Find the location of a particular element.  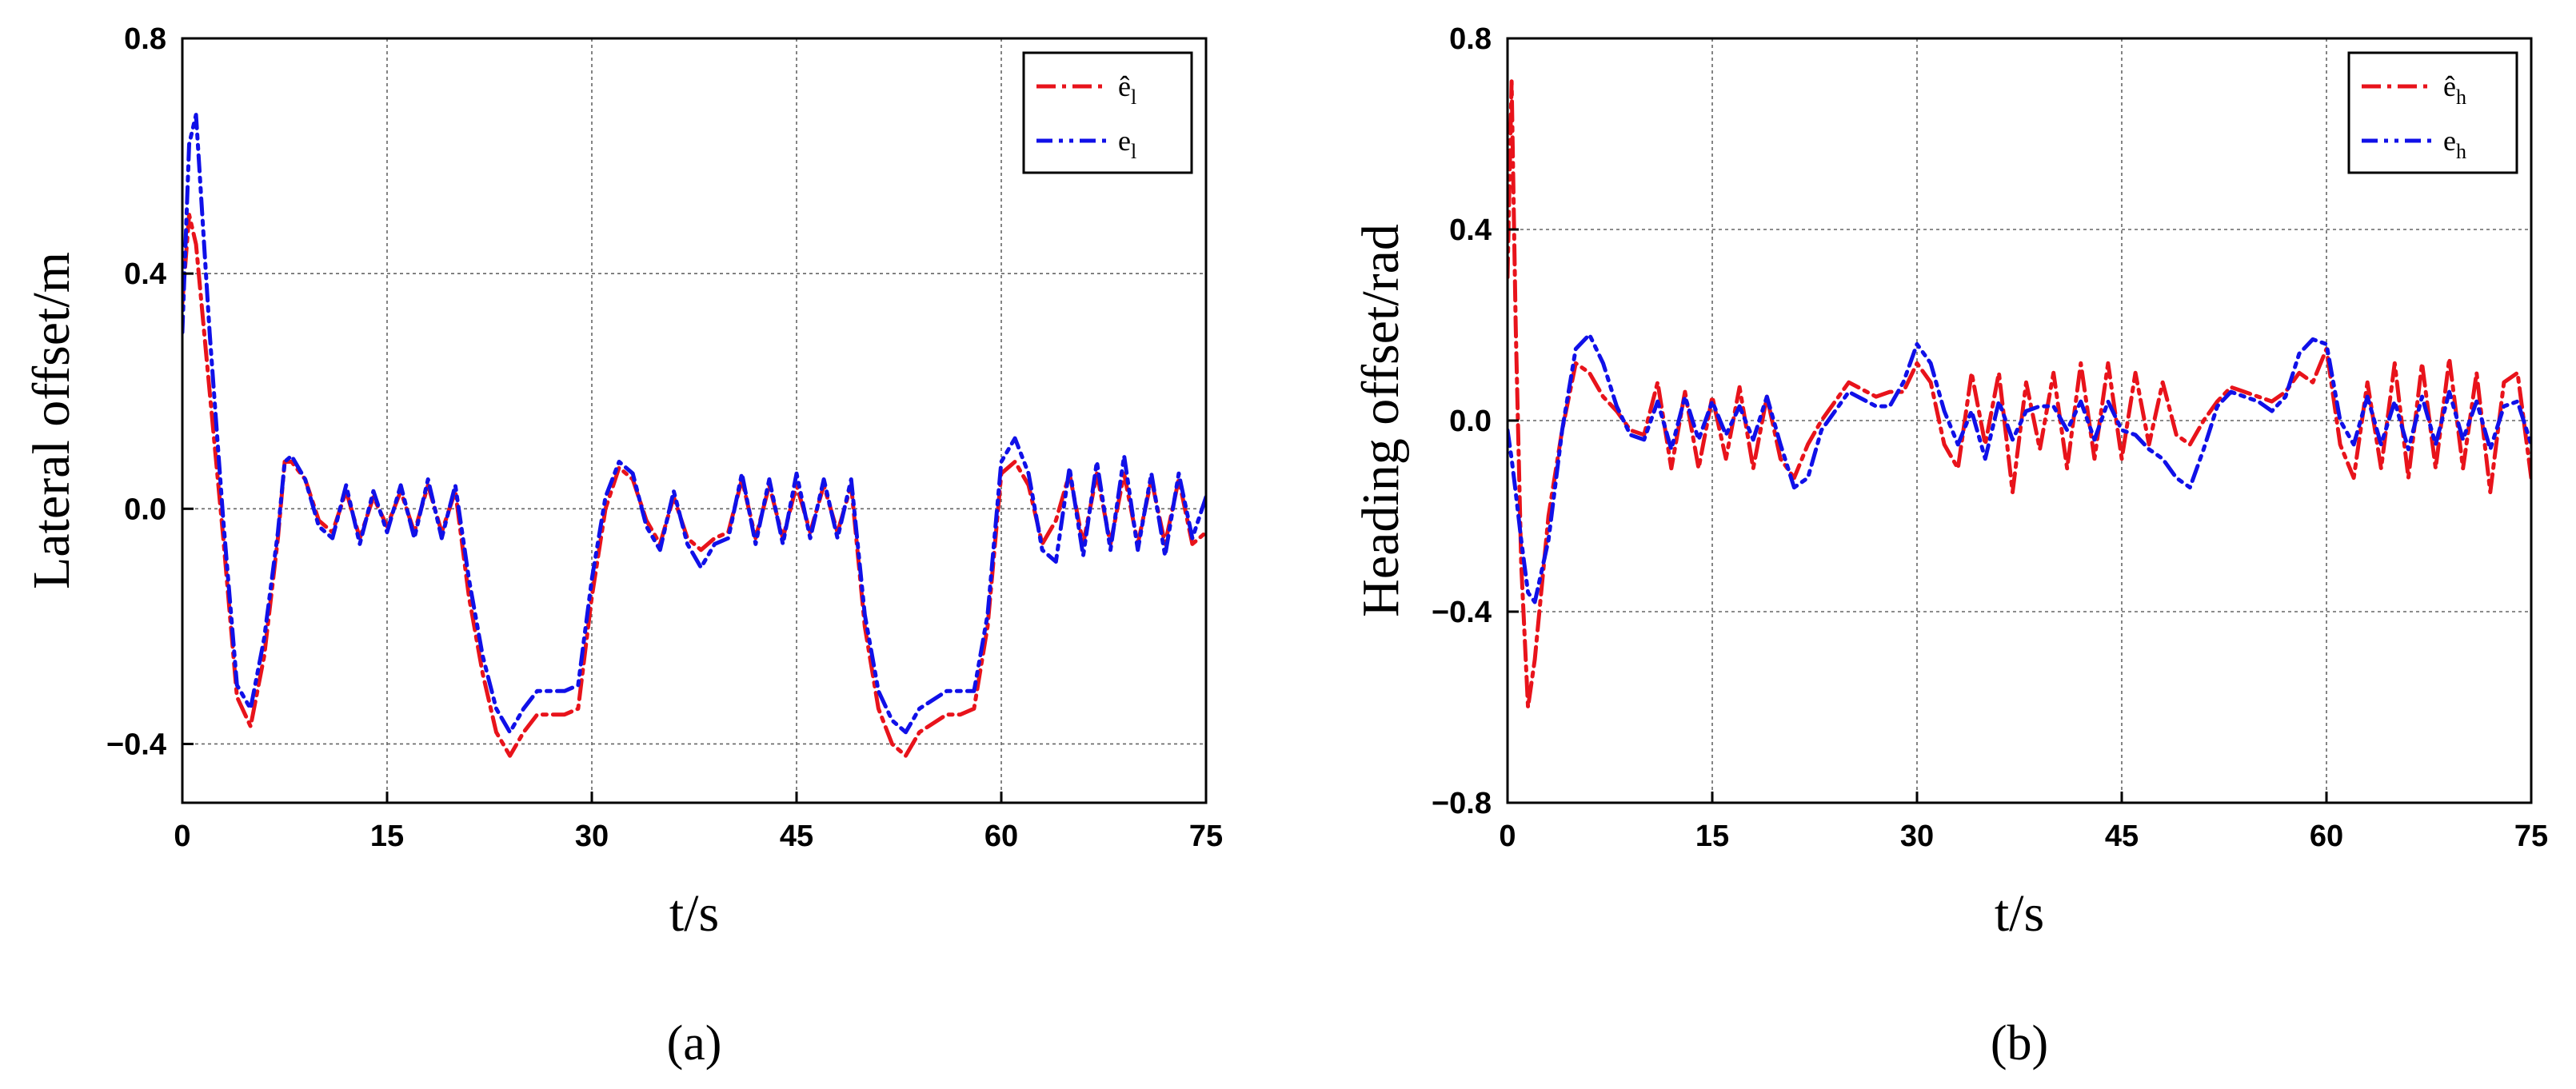

legend: êl el is located at coordinates (1108, 112).